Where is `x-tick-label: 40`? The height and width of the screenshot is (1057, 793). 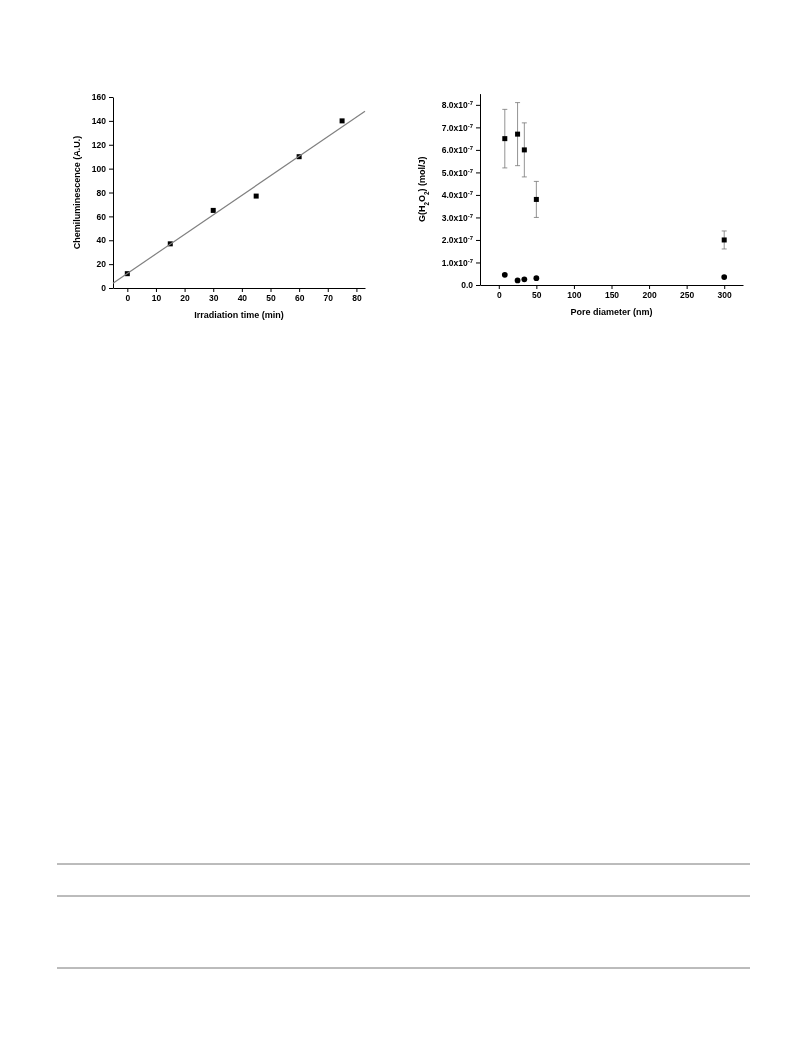
x-tick-label: 40 is located at coordinates (242, 298).